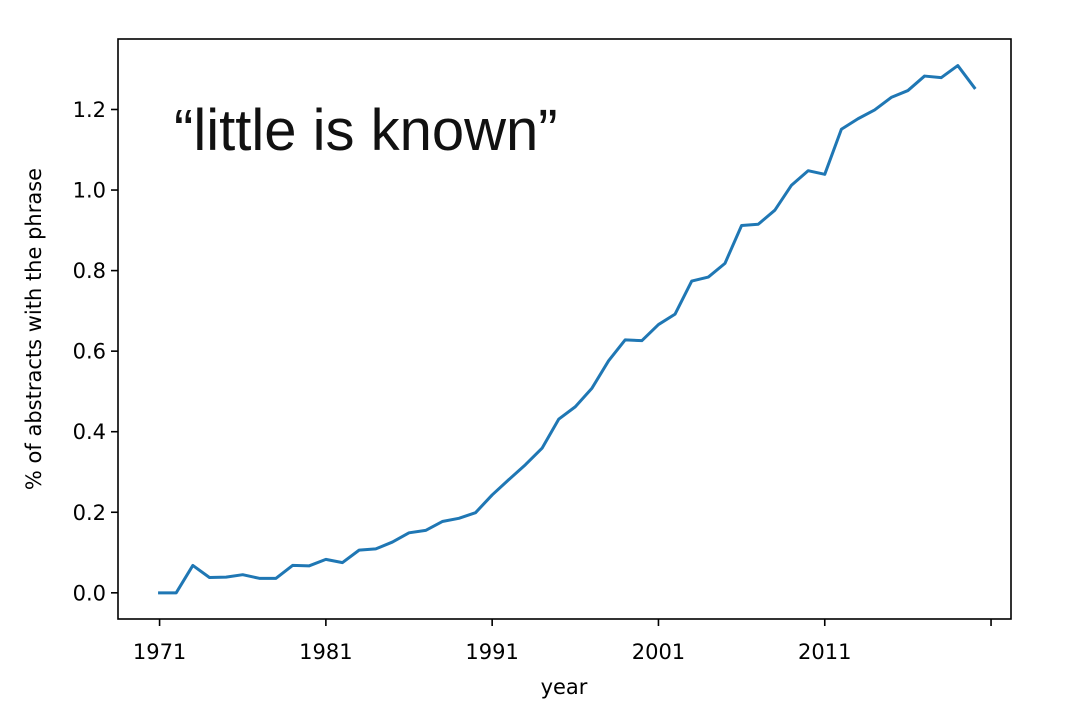 Image resolution: width=1068 pixels, height=724 pixels. Describe the element at coordinates (89, 513) in the screenshot. I see `y-tick-label-1: 0.2` at that location.